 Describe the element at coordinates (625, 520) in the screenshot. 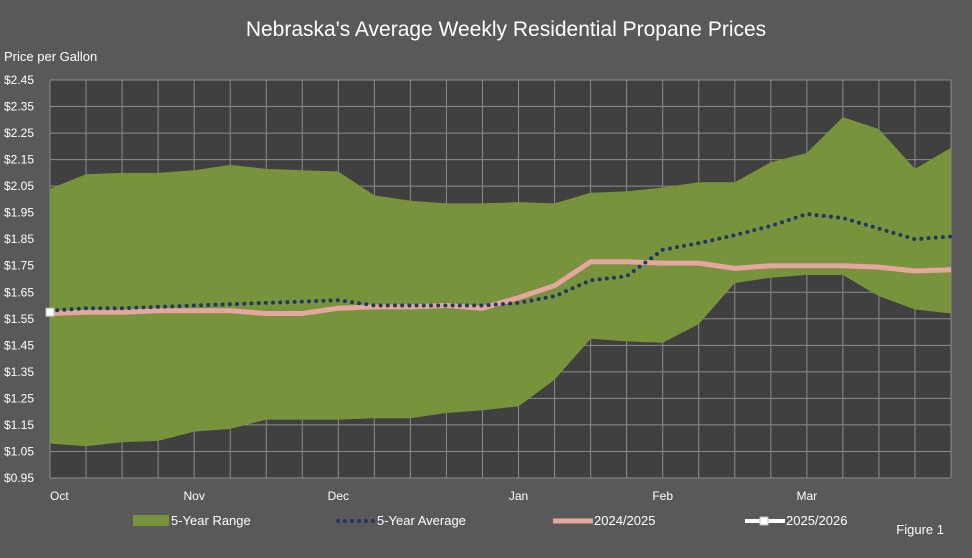

I see `legend-label-2024-2025: 2024/2025` at that location.